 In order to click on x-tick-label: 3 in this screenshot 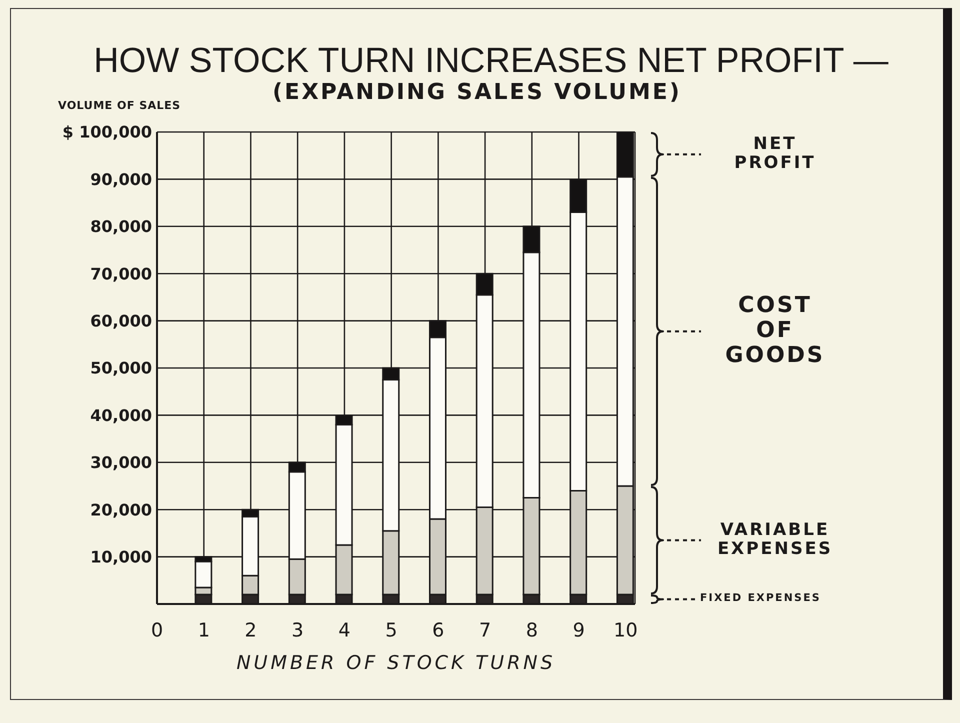, I will do `click(298, 630)`.